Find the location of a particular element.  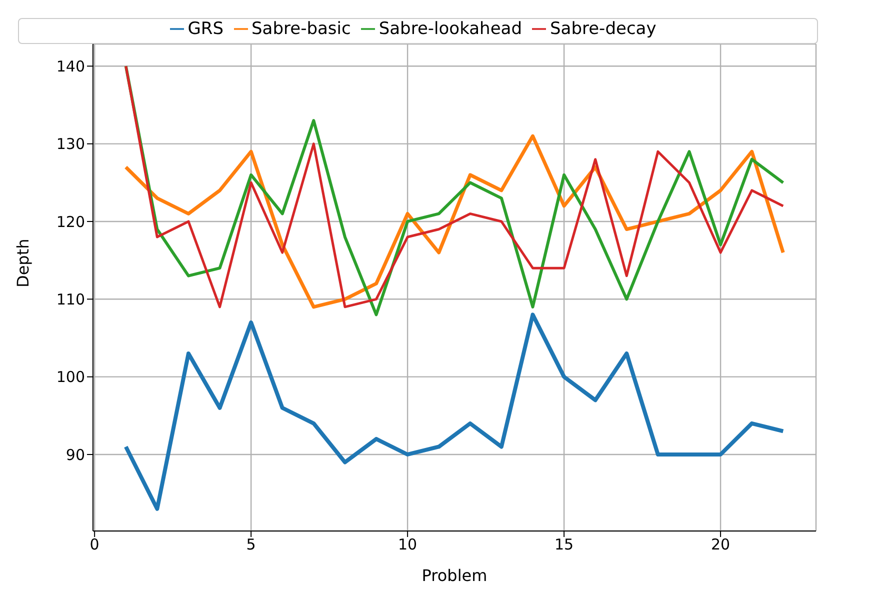

x-tick-label: 5 is located at coordinates (251, 545).